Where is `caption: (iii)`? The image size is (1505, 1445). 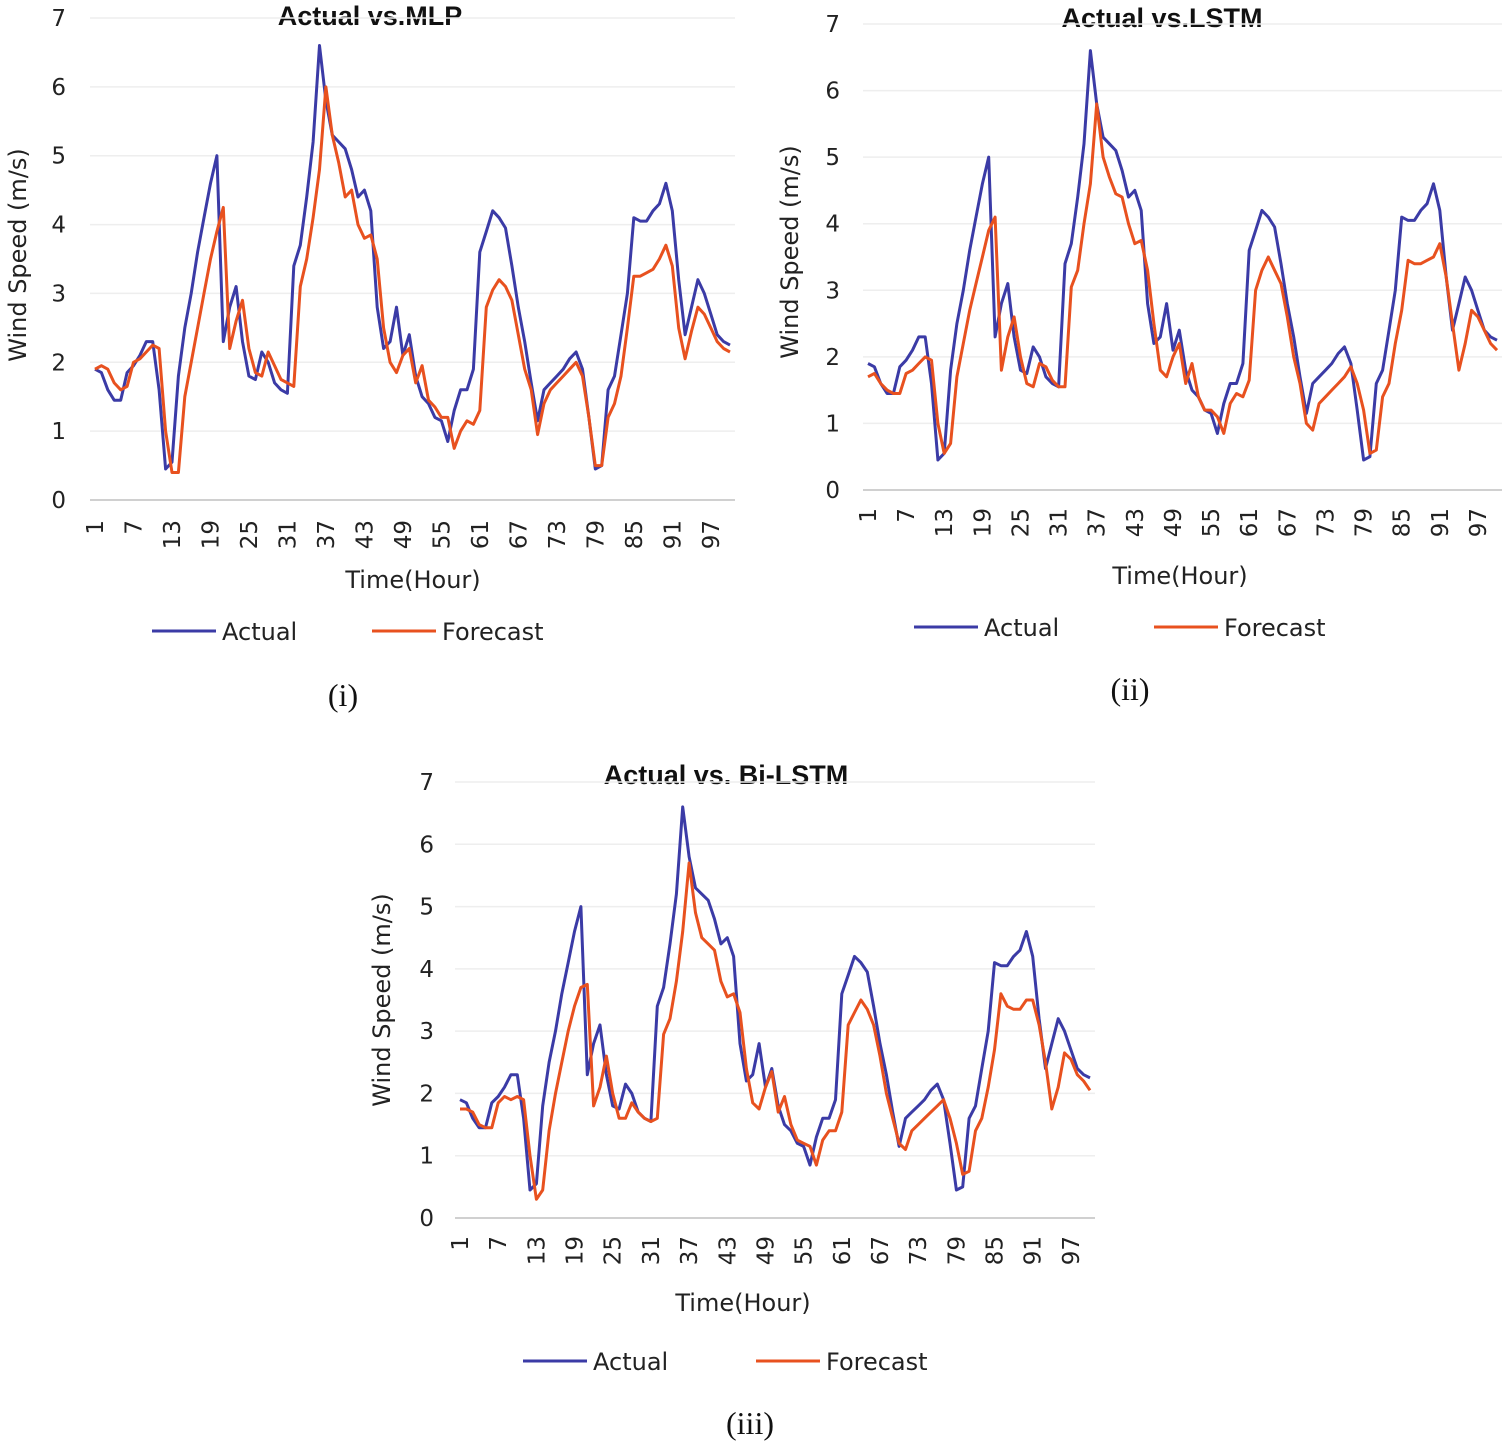 caption: (iii) is located at coordinates (750, 1423).